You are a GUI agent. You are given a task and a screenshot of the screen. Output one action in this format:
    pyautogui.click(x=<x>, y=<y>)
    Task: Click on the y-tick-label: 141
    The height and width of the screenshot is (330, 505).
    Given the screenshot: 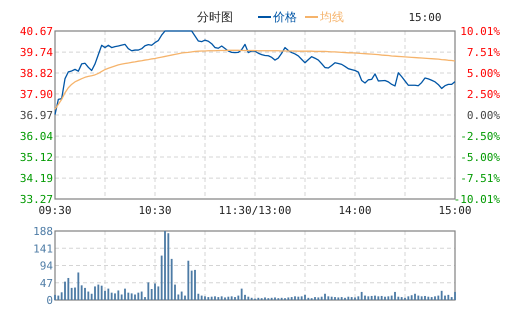 What is the action you would take?
    pyautogui.click(x=43, y=249)
    